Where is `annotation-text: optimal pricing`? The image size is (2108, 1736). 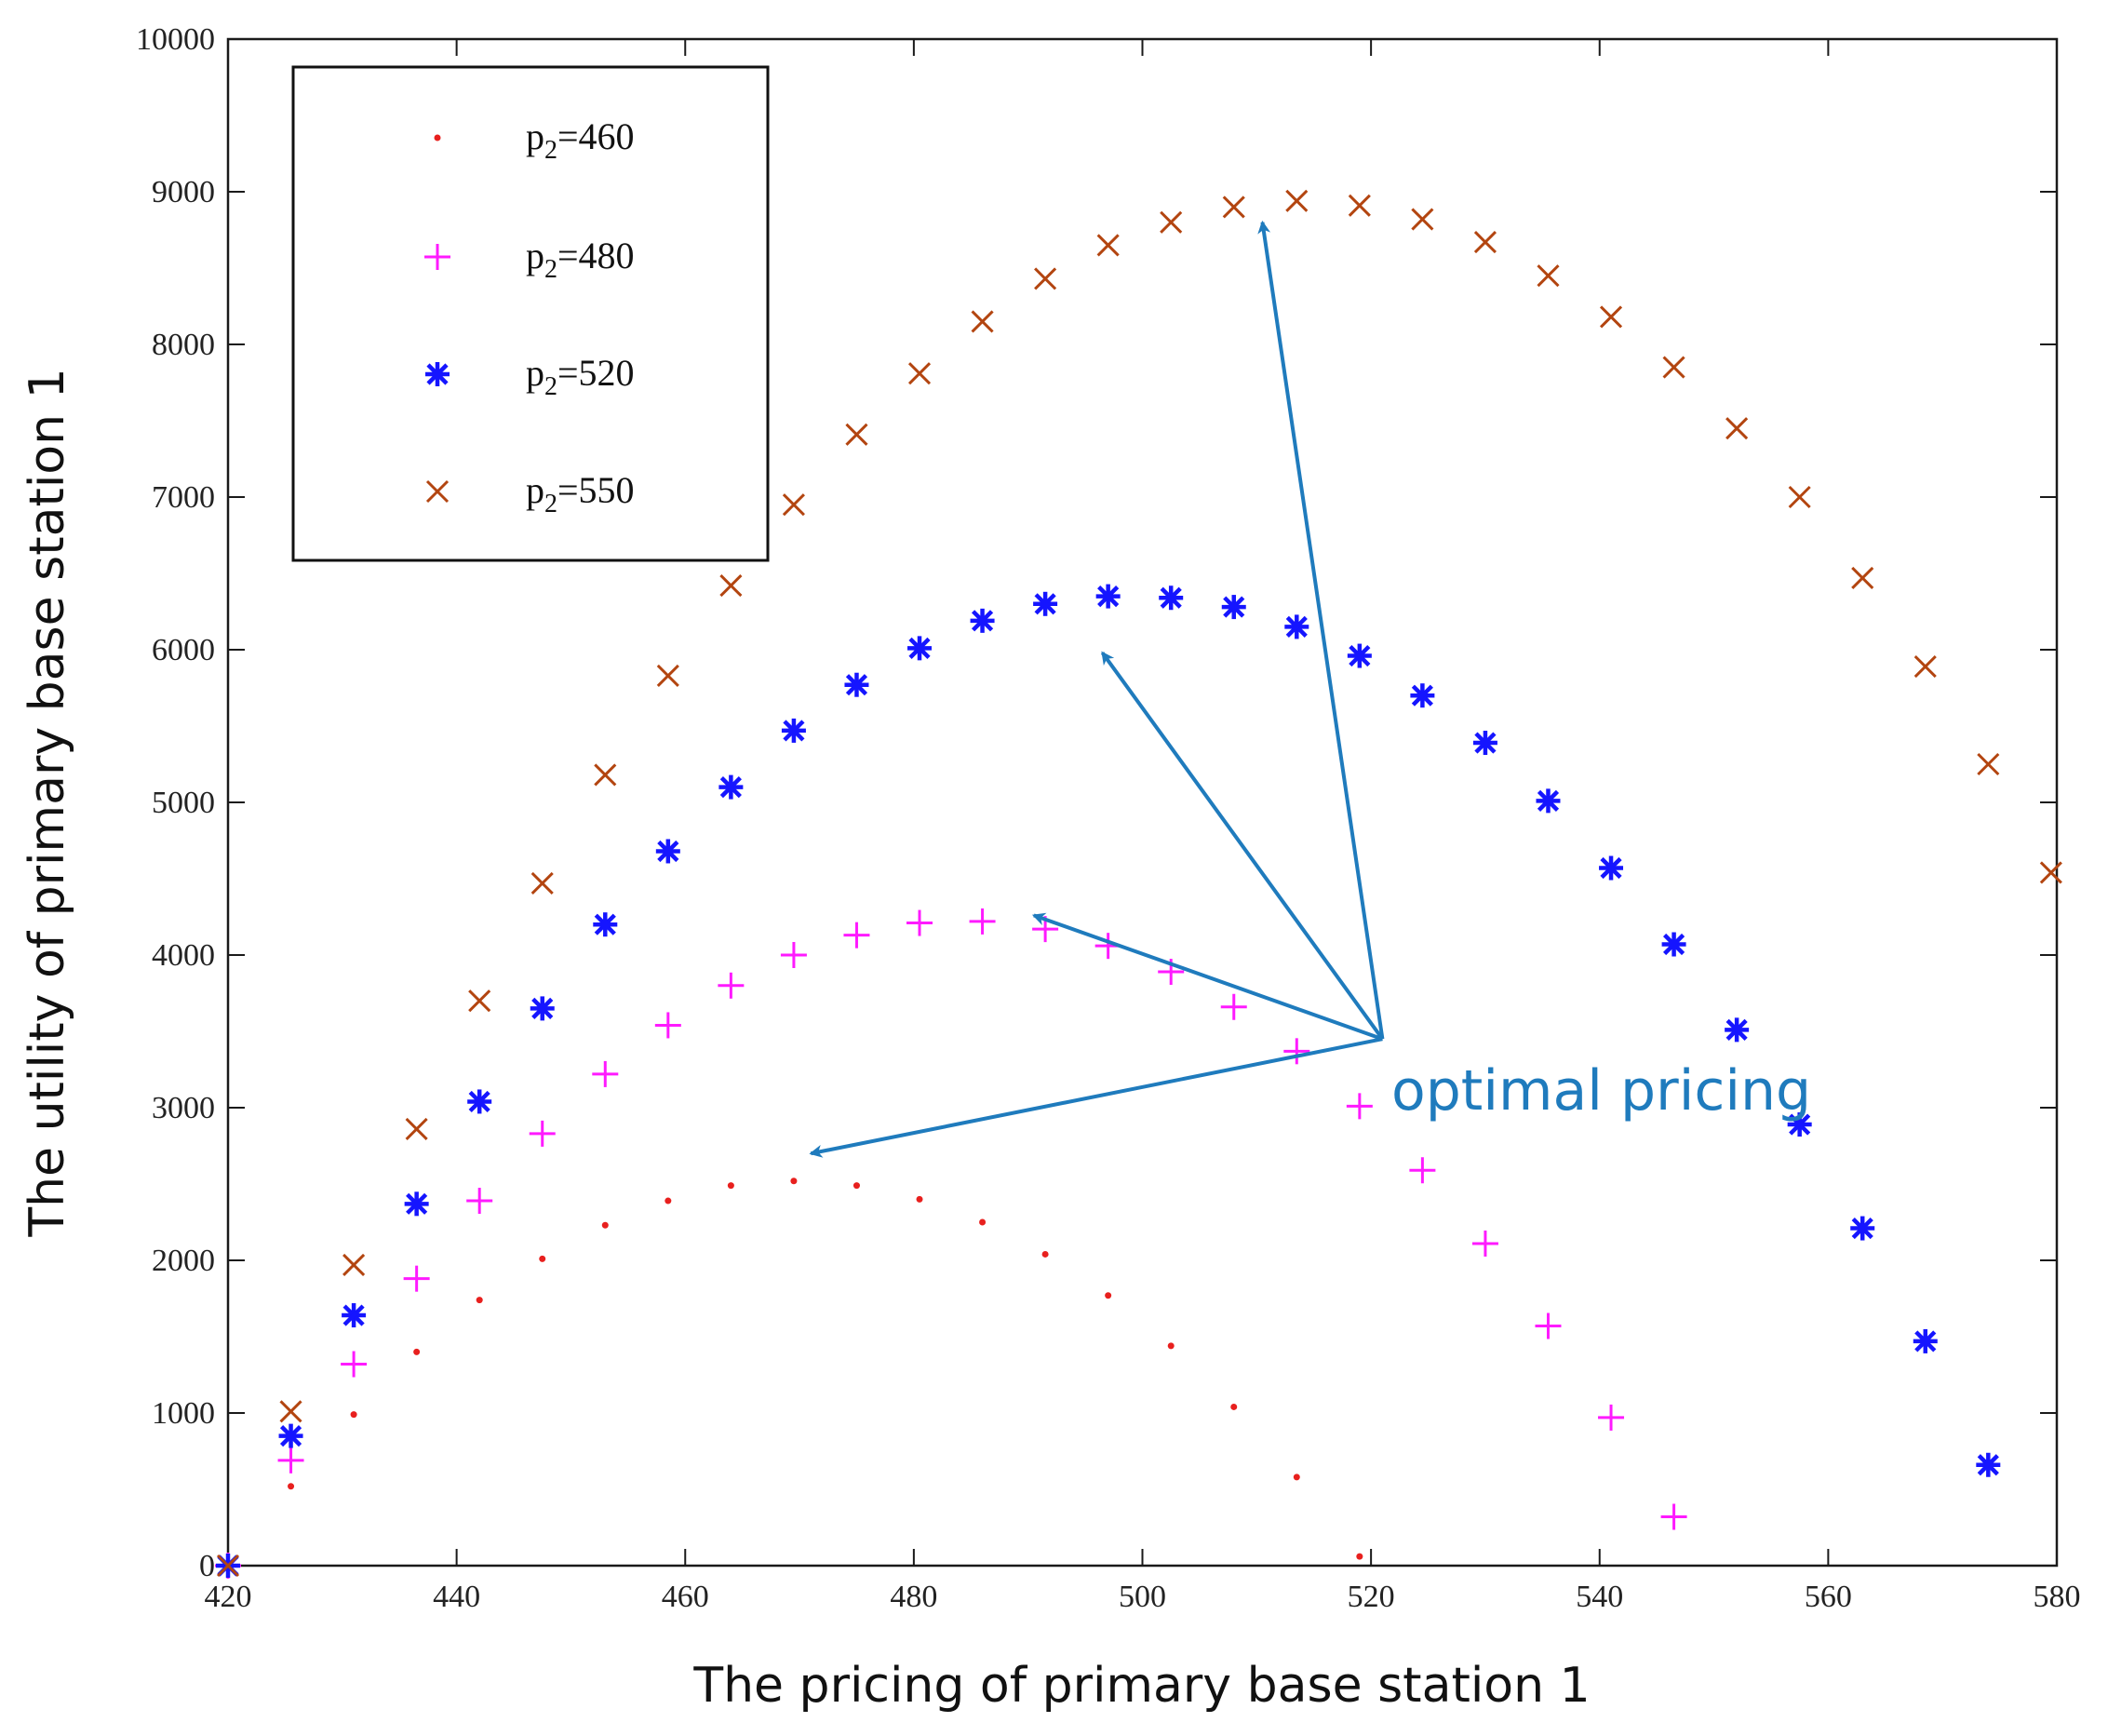 annotation-text: optimal pricing is located at coordinates (1601, 1091).